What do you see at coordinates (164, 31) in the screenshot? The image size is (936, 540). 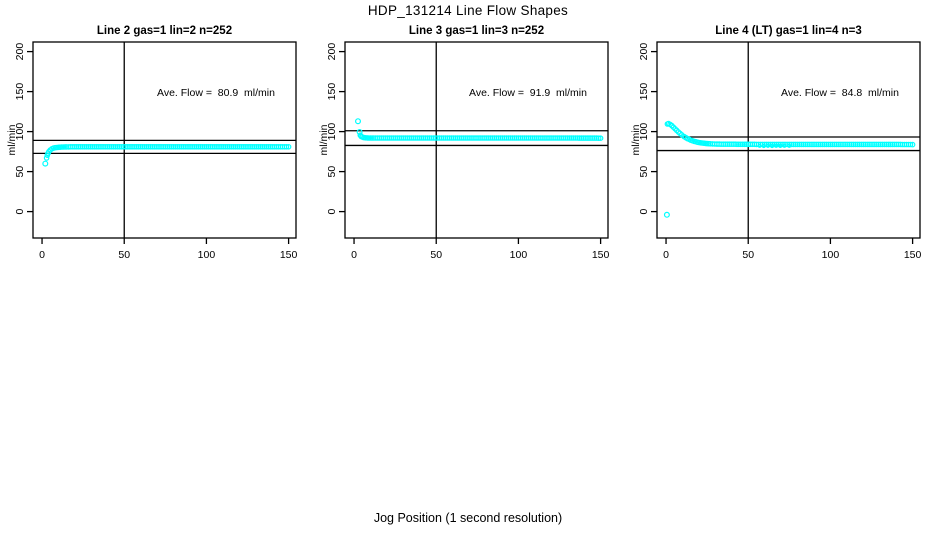 I see `panel-title: Line 2 gas=1 lin=2 n=252` at bounding box center [164, 31].